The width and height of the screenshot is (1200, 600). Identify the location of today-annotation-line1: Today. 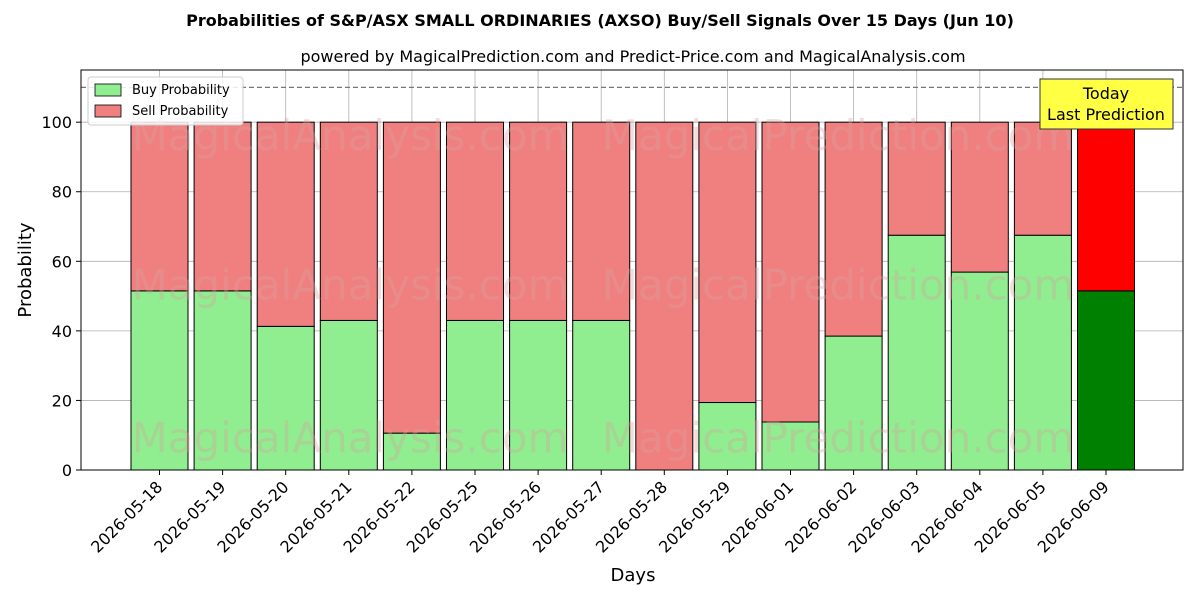
(1105, 93).